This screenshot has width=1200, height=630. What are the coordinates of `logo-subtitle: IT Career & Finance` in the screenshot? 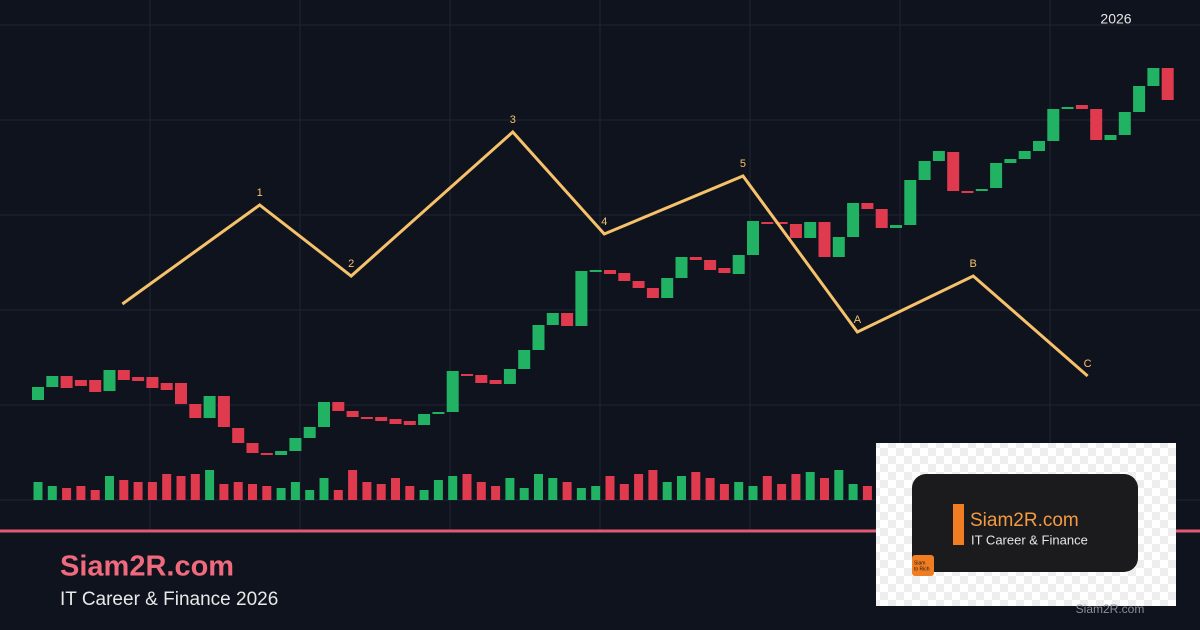 It's located at (1029, 539).